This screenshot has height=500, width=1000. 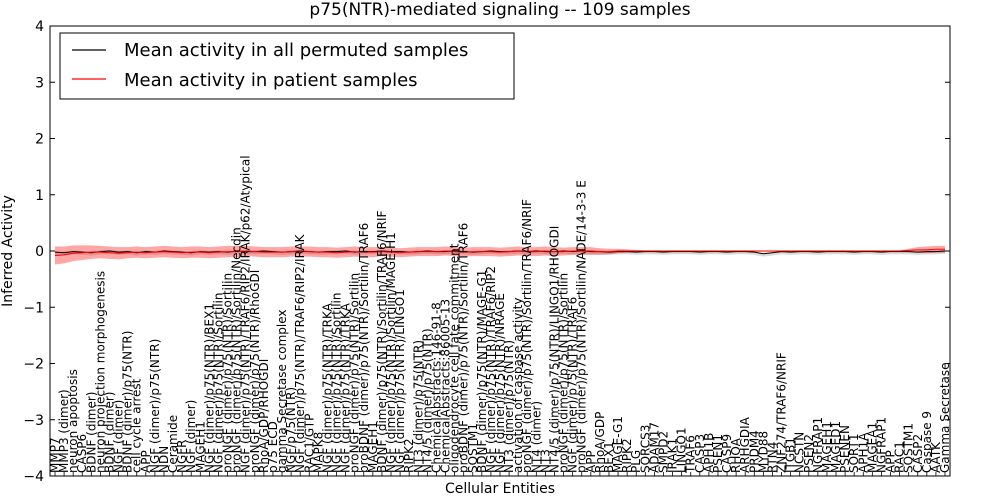 I want to click on x-tick-label: NGF (dimer)/p75(NTR)/NRAGE, so click(x=500, y=383).